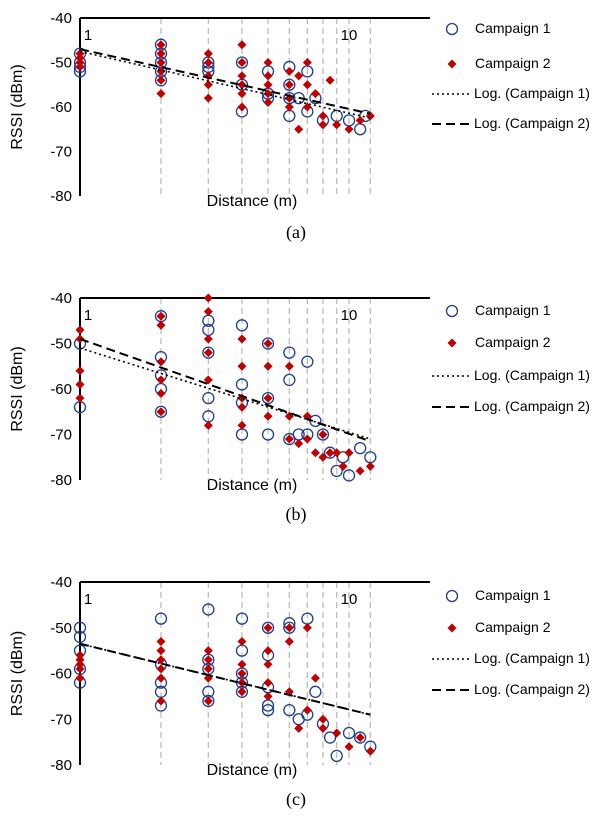  Describe the element at coordinates (532, 123) in the screenshot. I see `legend-label: Log. (Campaign 2)` at that location.